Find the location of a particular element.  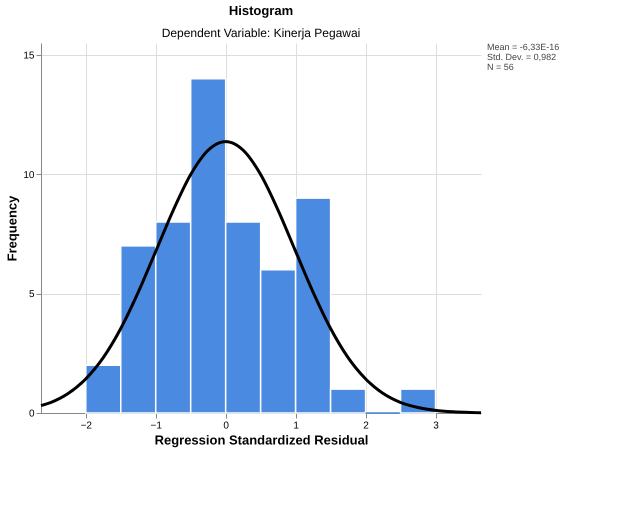

x-tick-label: −2 is located at coordinates (86, 426).